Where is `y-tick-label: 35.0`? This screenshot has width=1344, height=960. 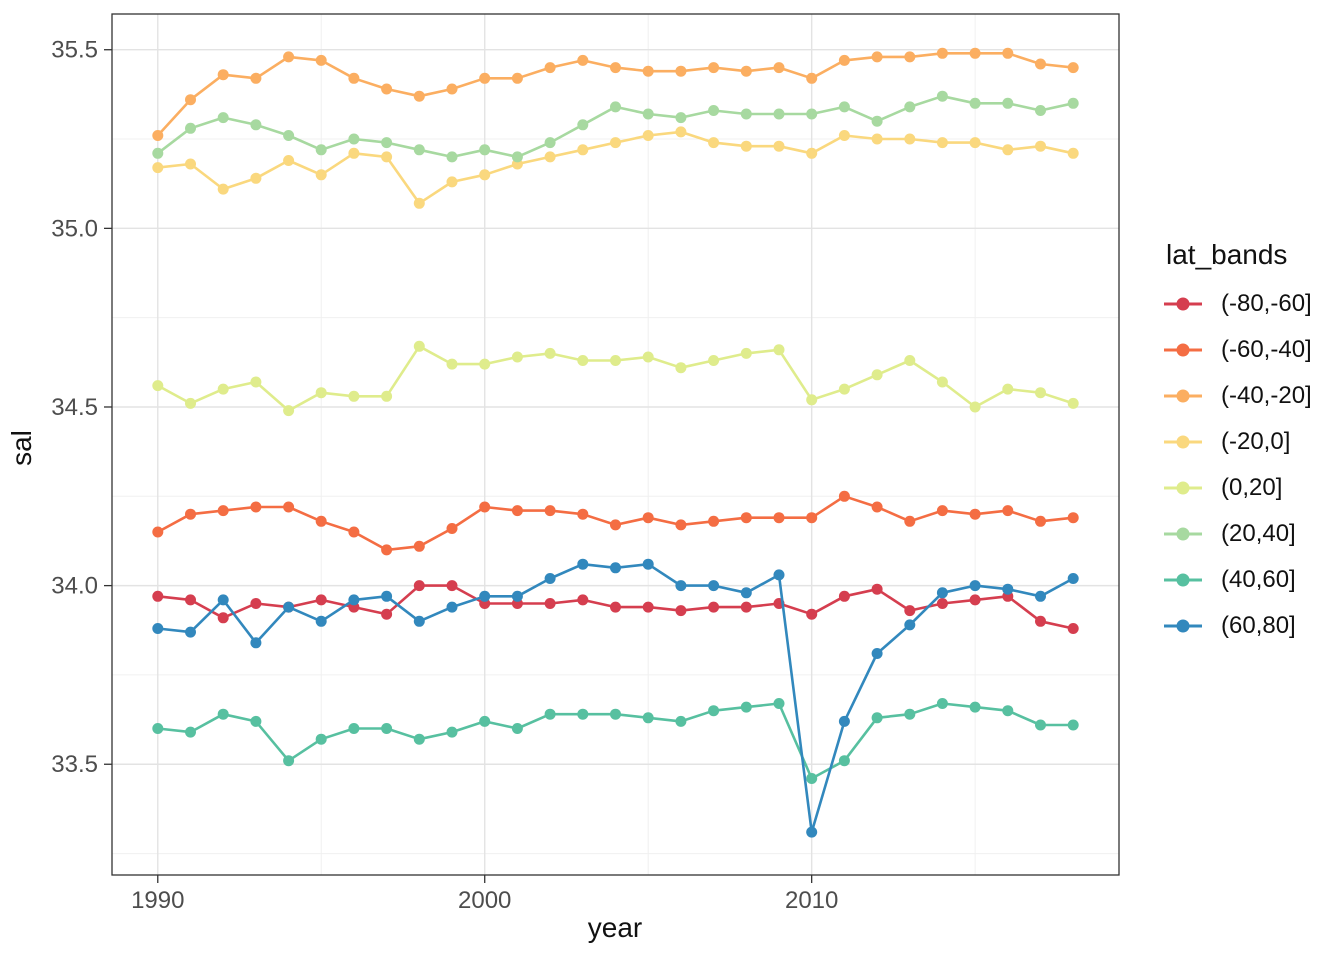
y-tick-label: 35.0 is located at coordinates (74, 228).